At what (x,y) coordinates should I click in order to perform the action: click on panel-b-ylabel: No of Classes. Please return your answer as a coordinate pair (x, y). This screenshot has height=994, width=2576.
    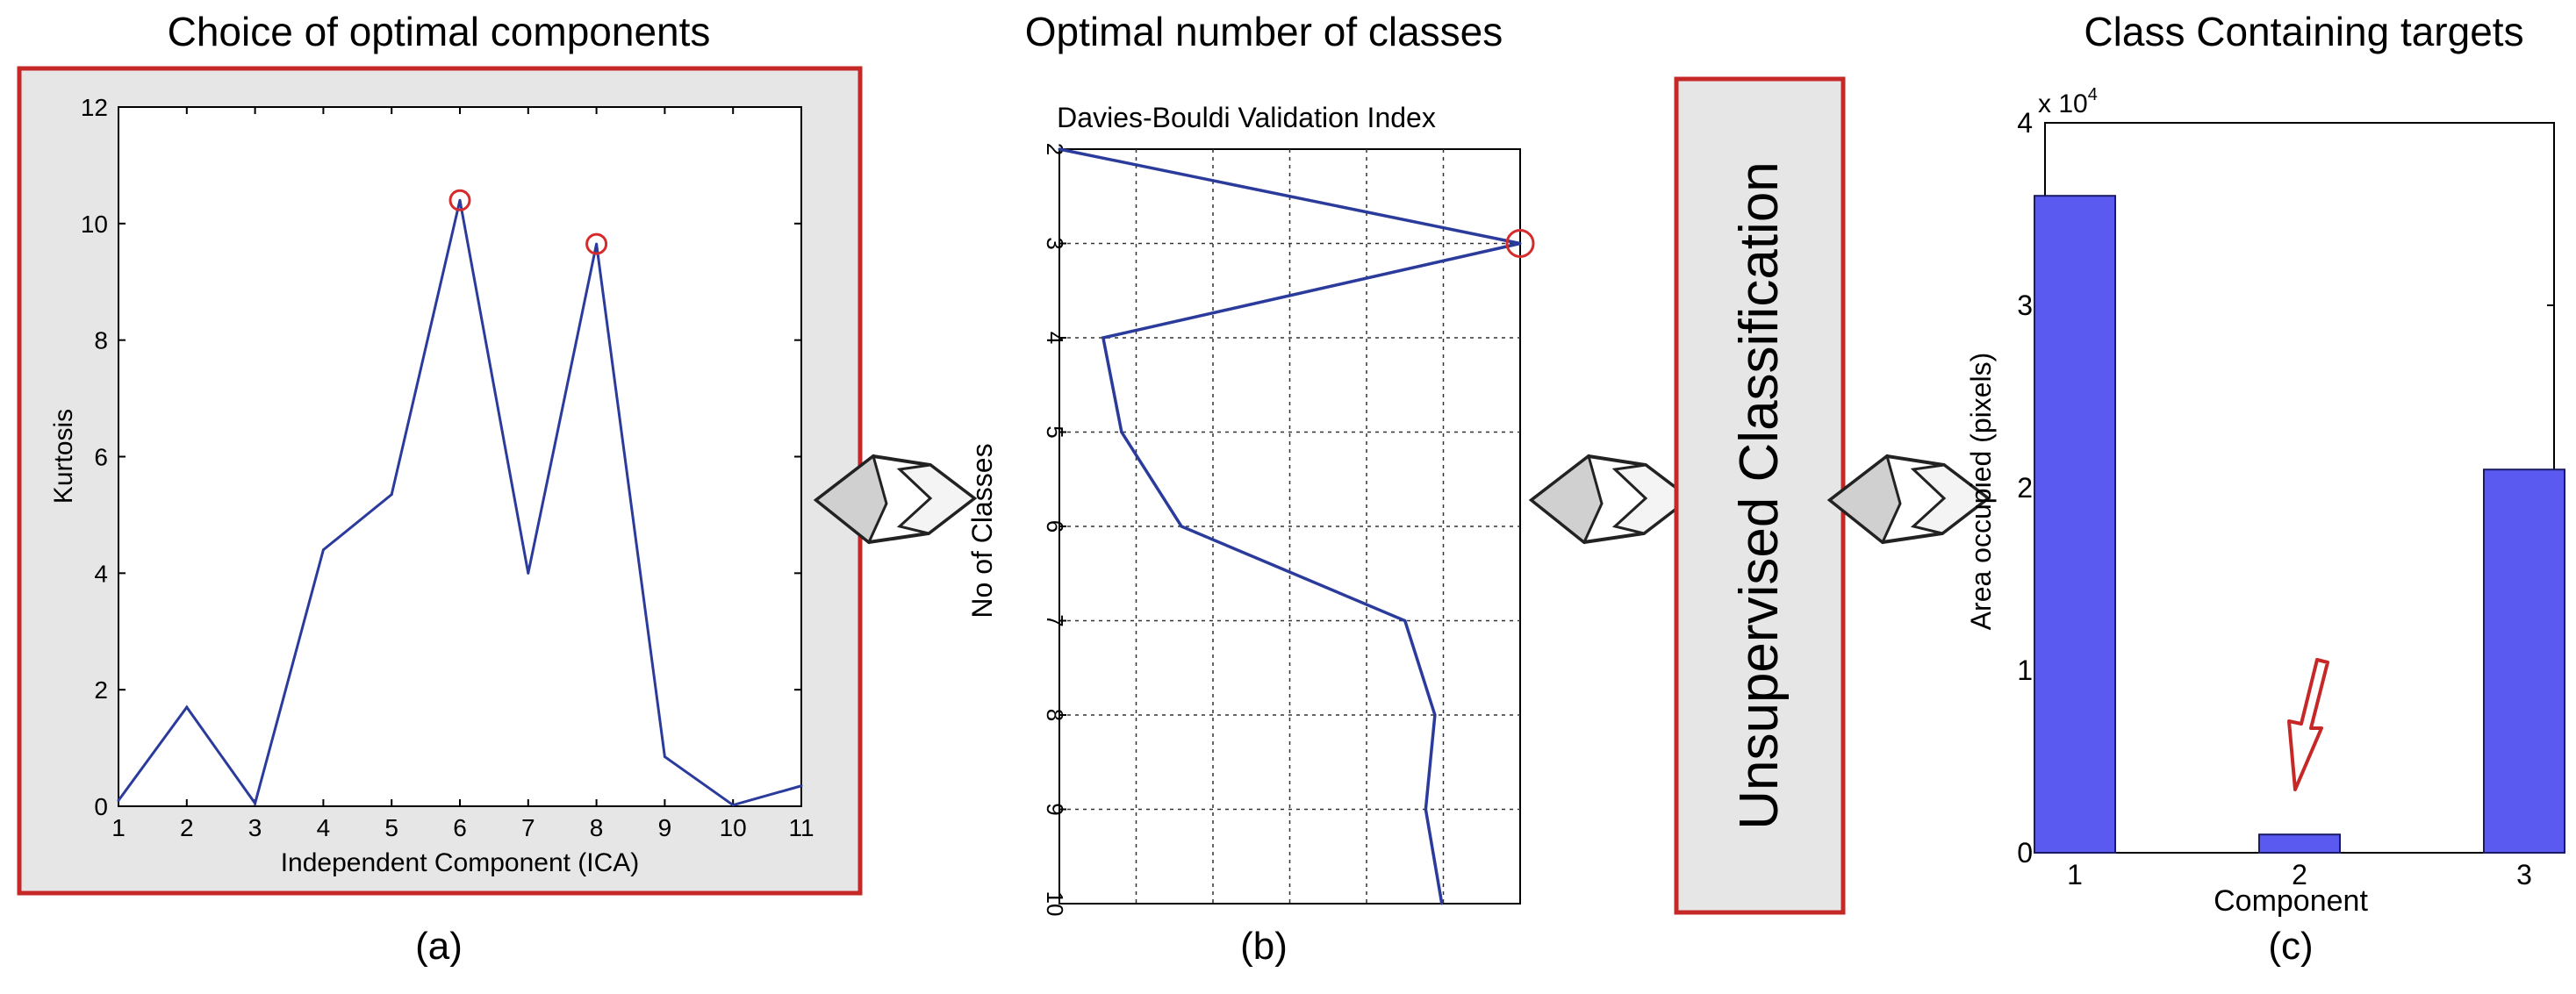
    Looking at the image, I should click on (982, 530).